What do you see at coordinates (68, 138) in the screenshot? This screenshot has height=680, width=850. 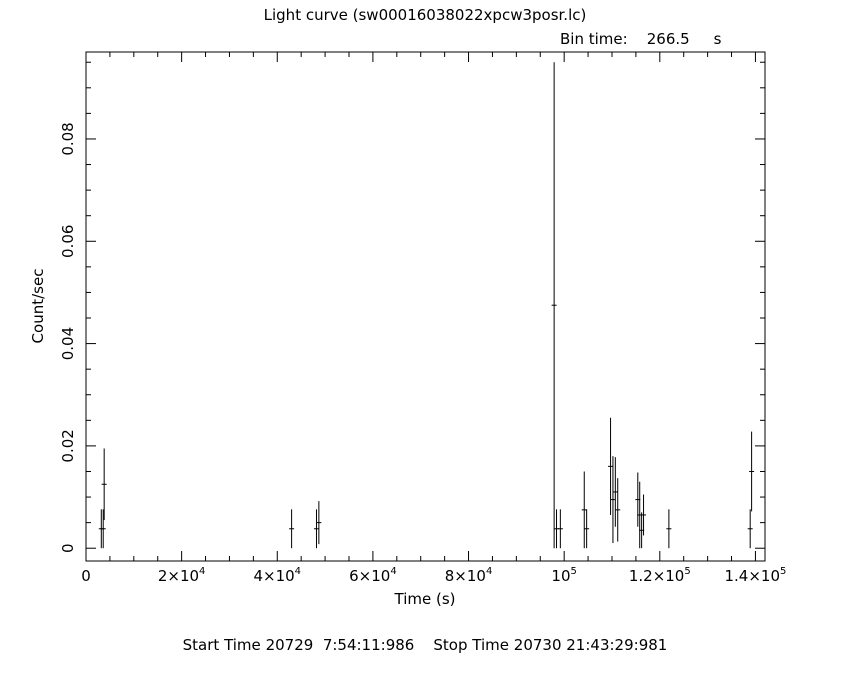 I see `y-tick-label: 0.08` at bounding box center [68, 138].